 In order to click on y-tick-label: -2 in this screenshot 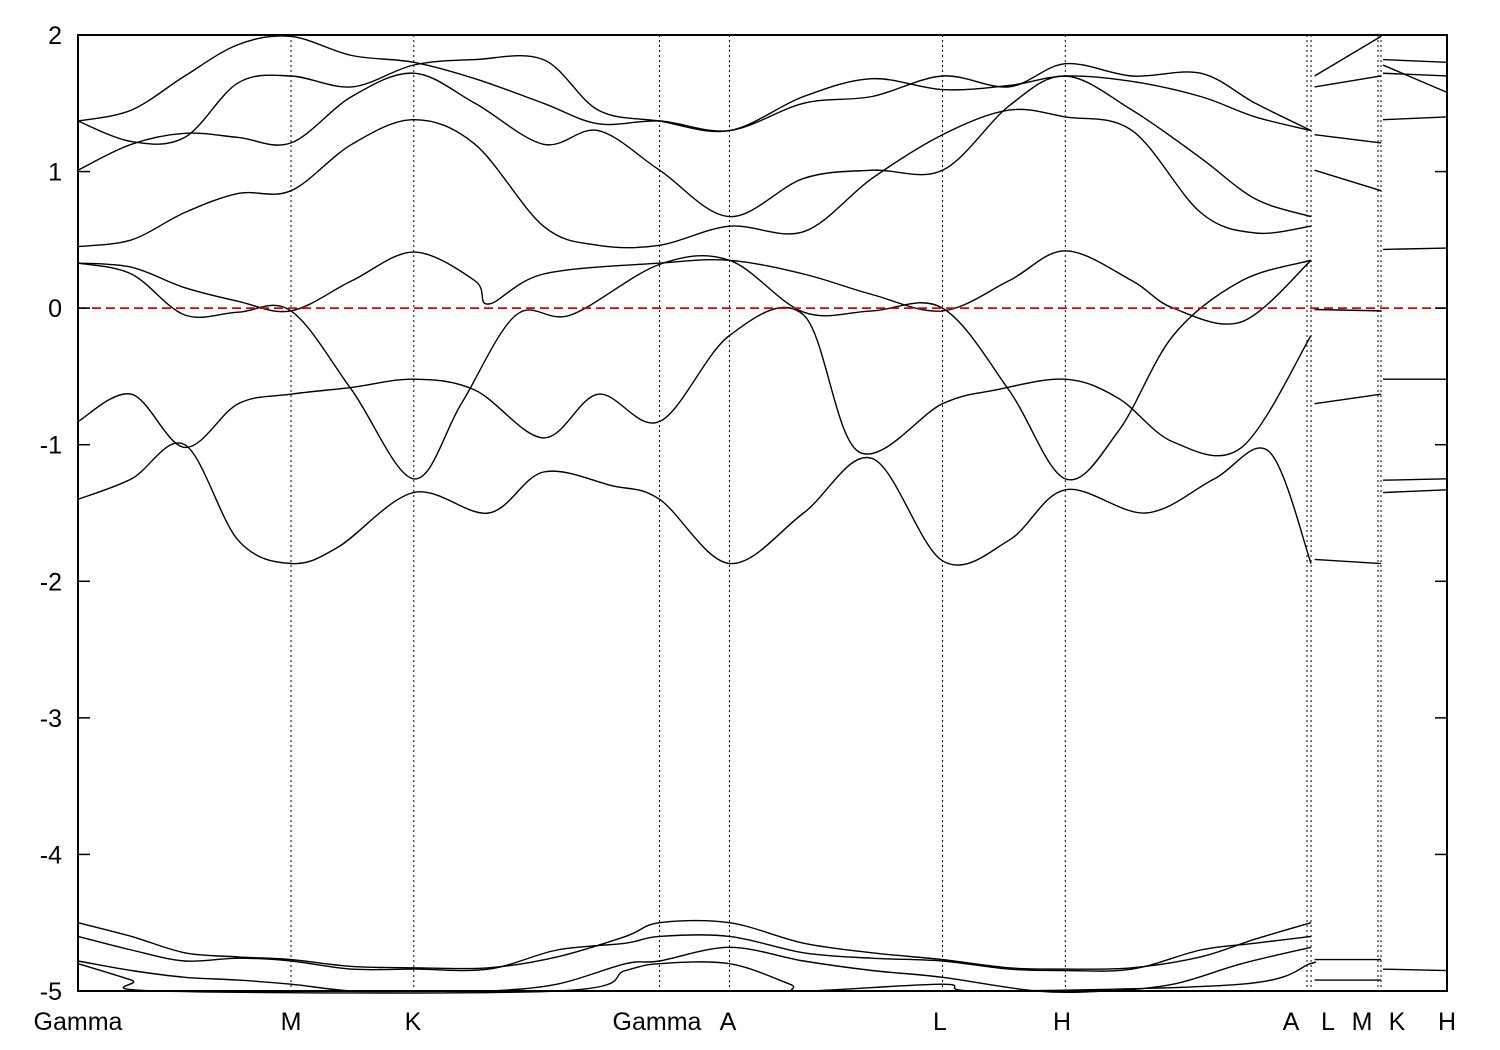, I will do `click(51, 582)`.